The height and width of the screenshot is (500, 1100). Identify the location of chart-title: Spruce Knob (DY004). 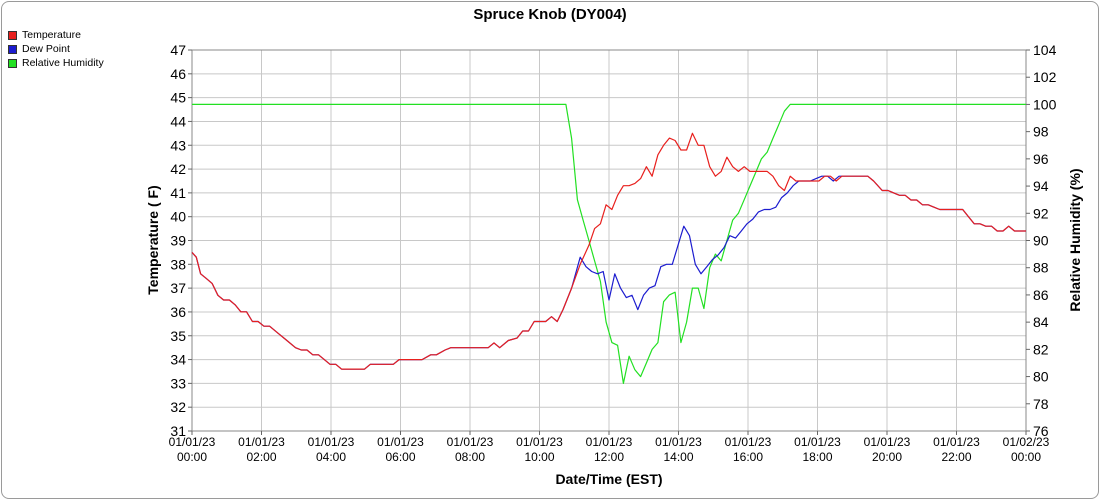
(549, 14).